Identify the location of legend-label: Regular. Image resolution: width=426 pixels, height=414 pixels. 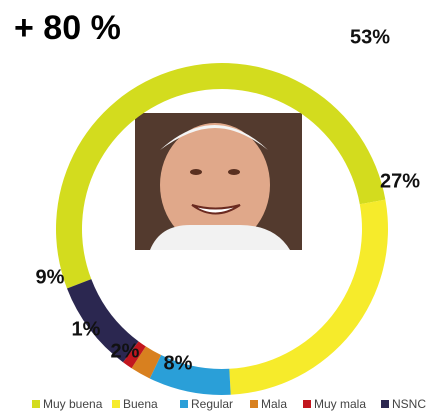
(212, 404).